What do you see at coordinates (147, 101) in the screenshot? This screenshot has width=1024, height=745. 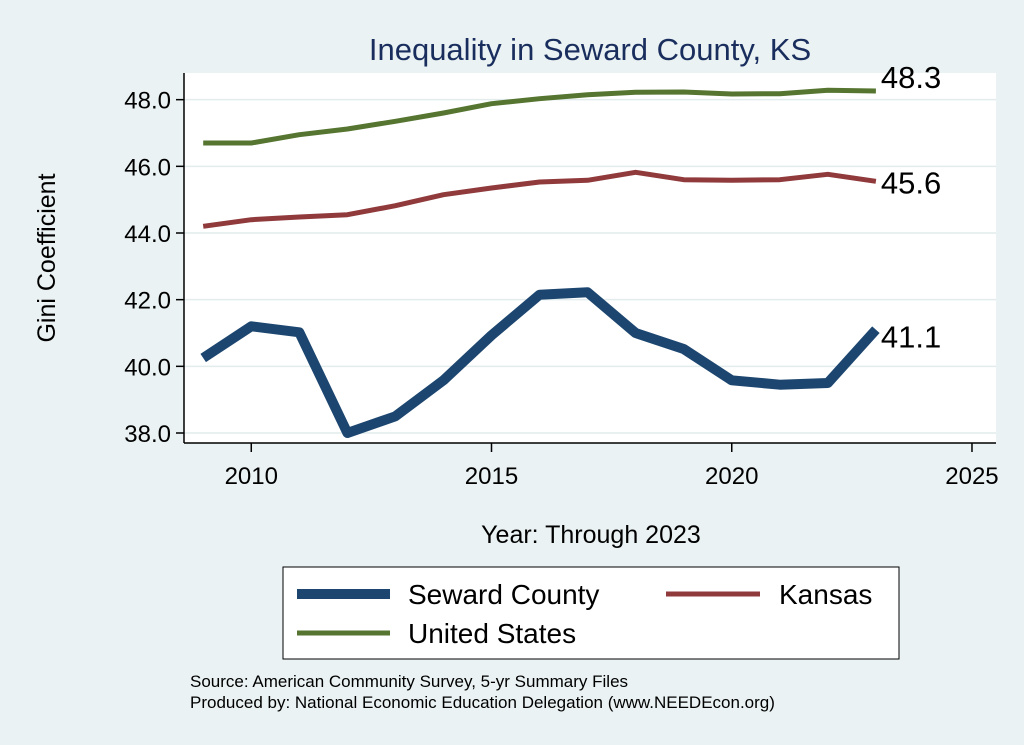 I see `y-tick-label: 48.0` at bounding box center [147, 101].